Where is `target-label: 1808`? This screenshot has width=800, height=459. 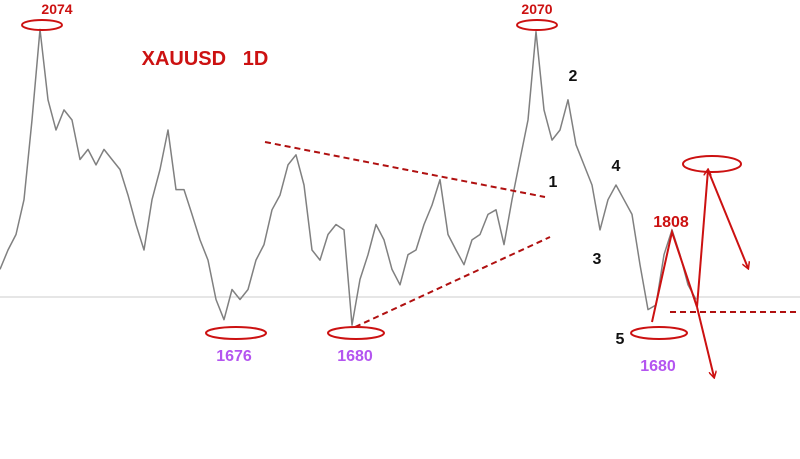 target-label: 1808 is located at coordinates (671, 222).